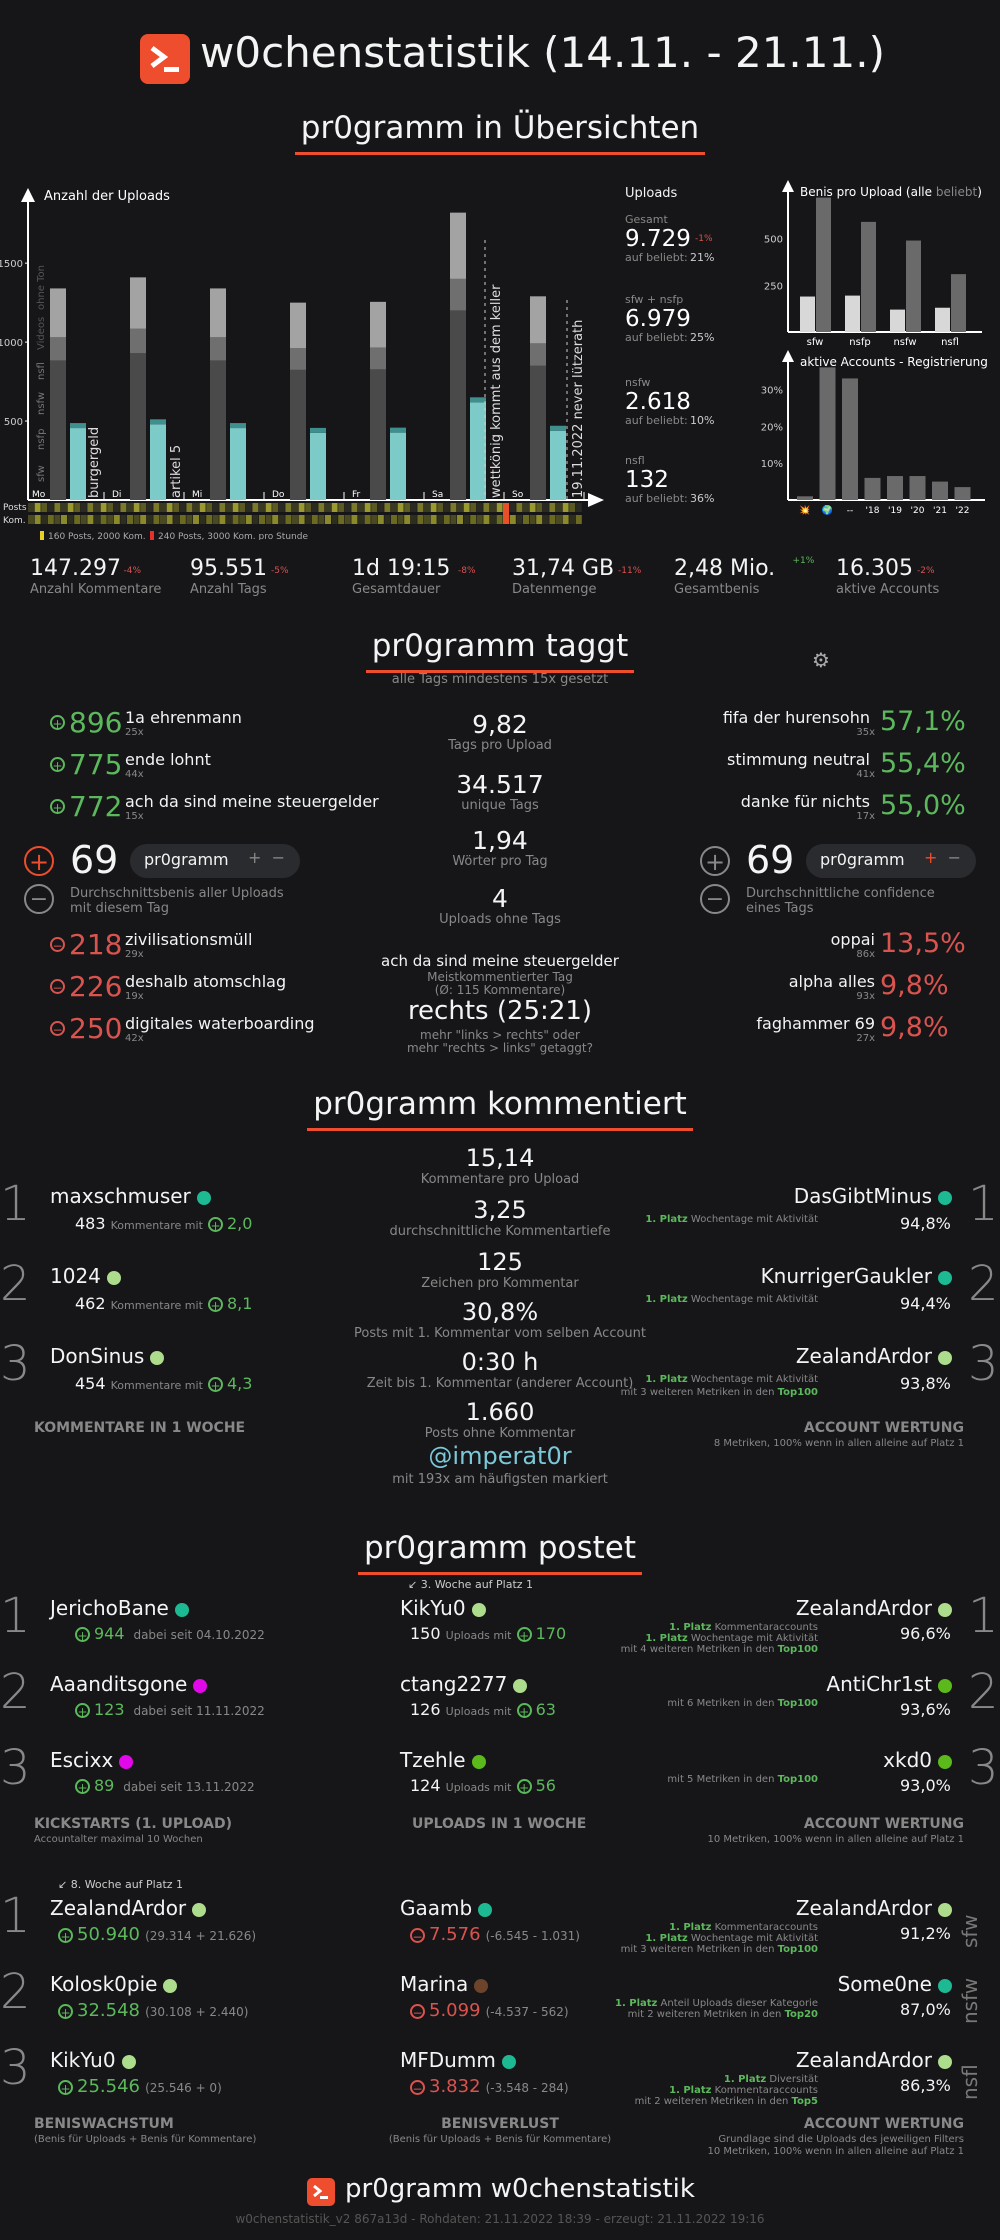 This screenshot has height=2240, width=1000. Describe the element at coordinates (164, 1223) in the screenshot. I see `commenter-stats: 483 Kommentare mit +2,0` at that location.